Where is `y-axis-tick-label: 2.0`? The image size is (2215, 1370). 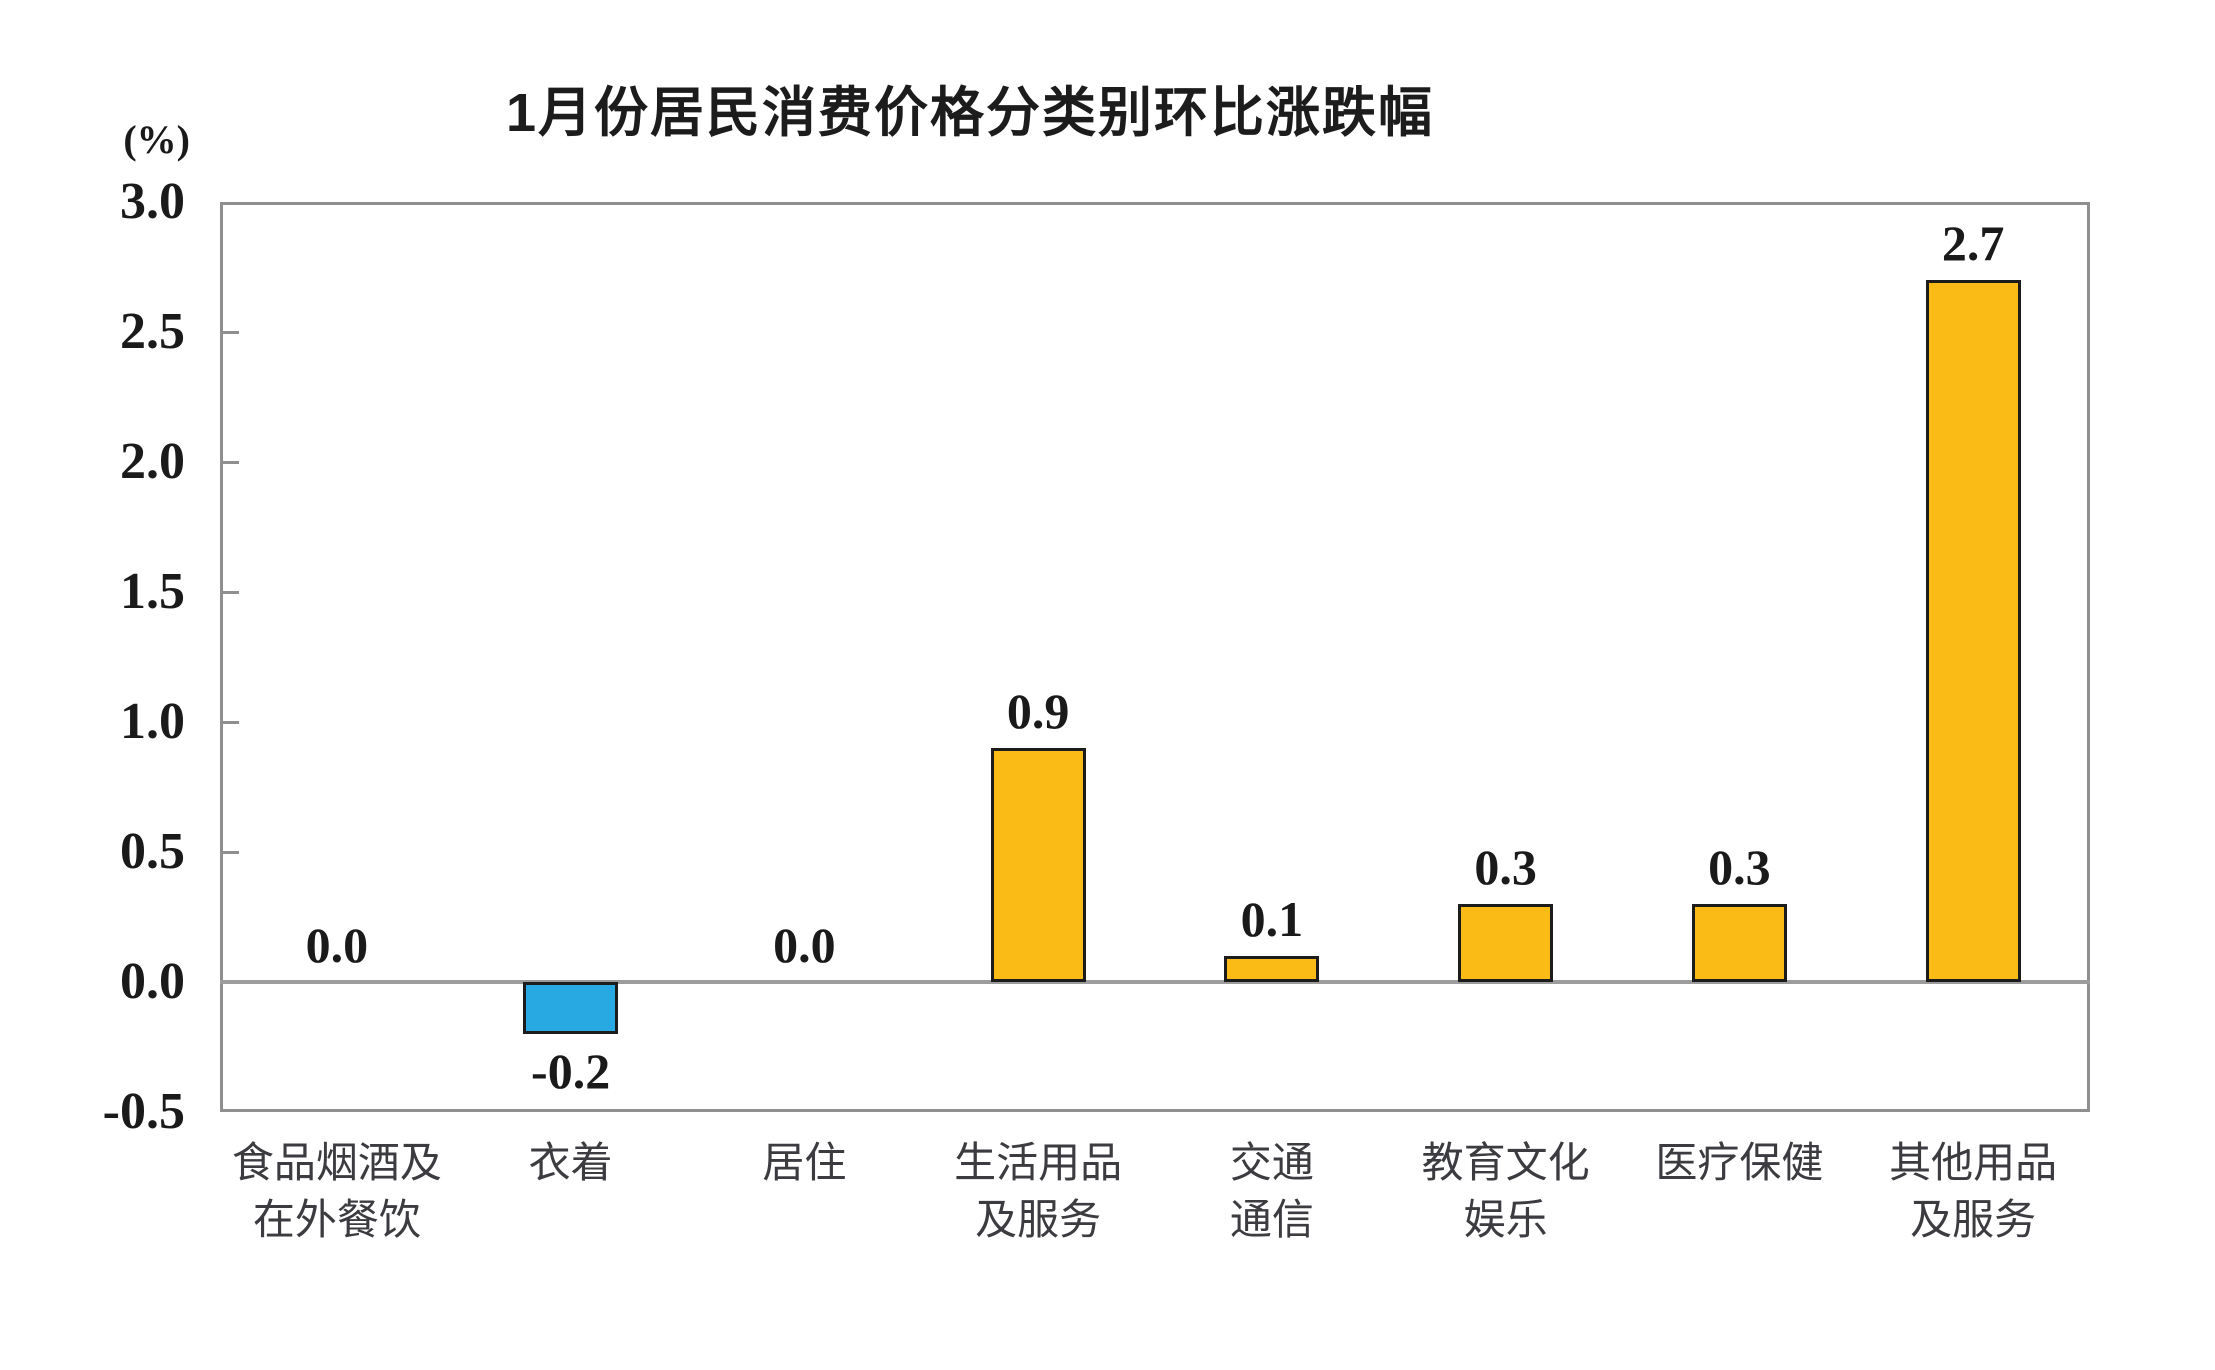
y-axis-tick-label: 2.0 is located at coordinates (152, 461).